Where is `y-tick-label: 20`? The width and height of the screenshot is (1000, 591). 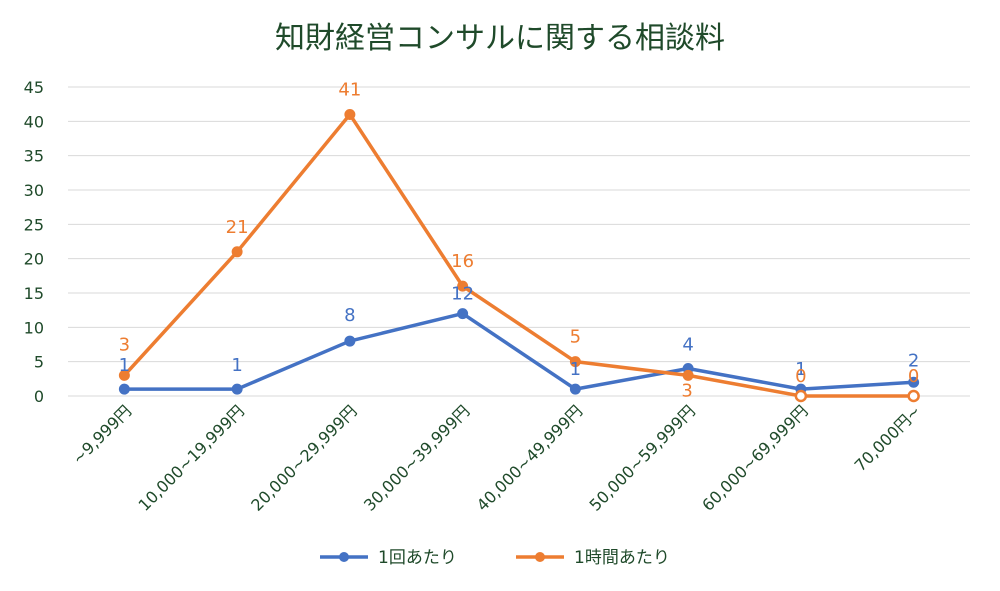
y-tick-label: 20 is located at coordinates (34, 259).